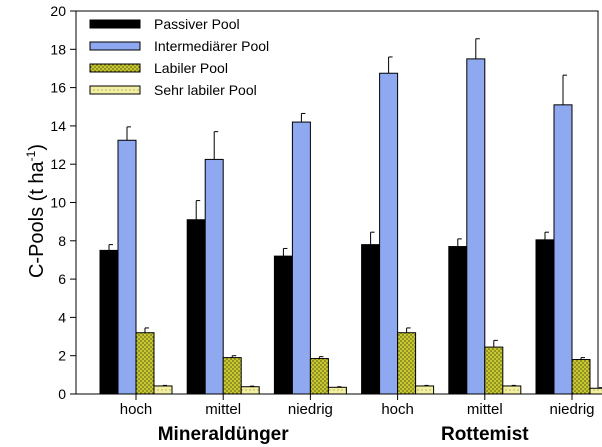 The width and height of the screenshot is (602, 447). What do you see at coordinates (485, 434) in the screenshot?
I see `group-label: Rottemist` at bounding box center [485, 434].